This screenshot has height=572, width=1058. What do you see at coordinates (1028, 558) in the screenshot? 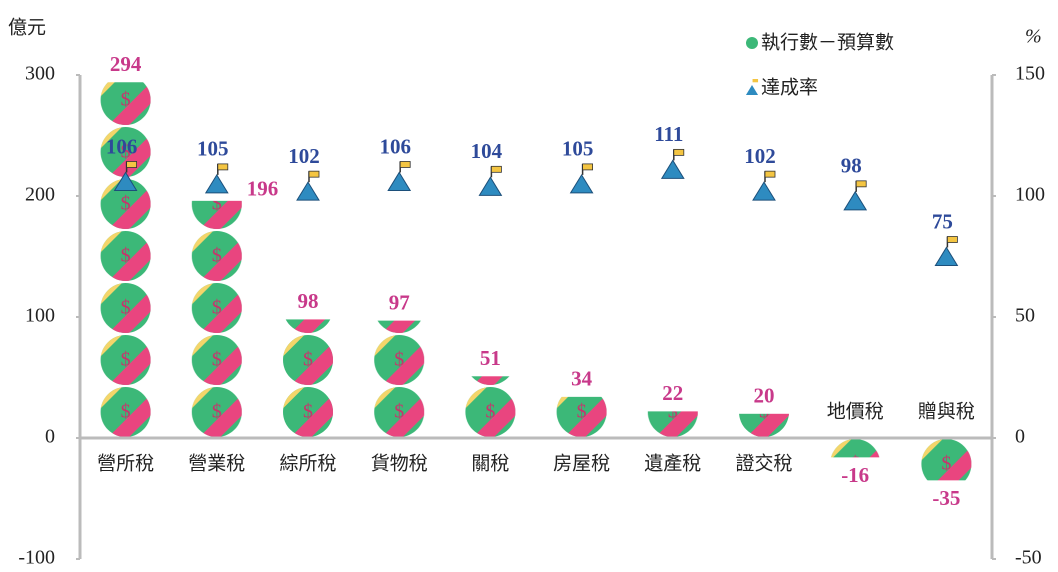
I see `y2-tick-label: -50` at bounding box center [1028, 558].